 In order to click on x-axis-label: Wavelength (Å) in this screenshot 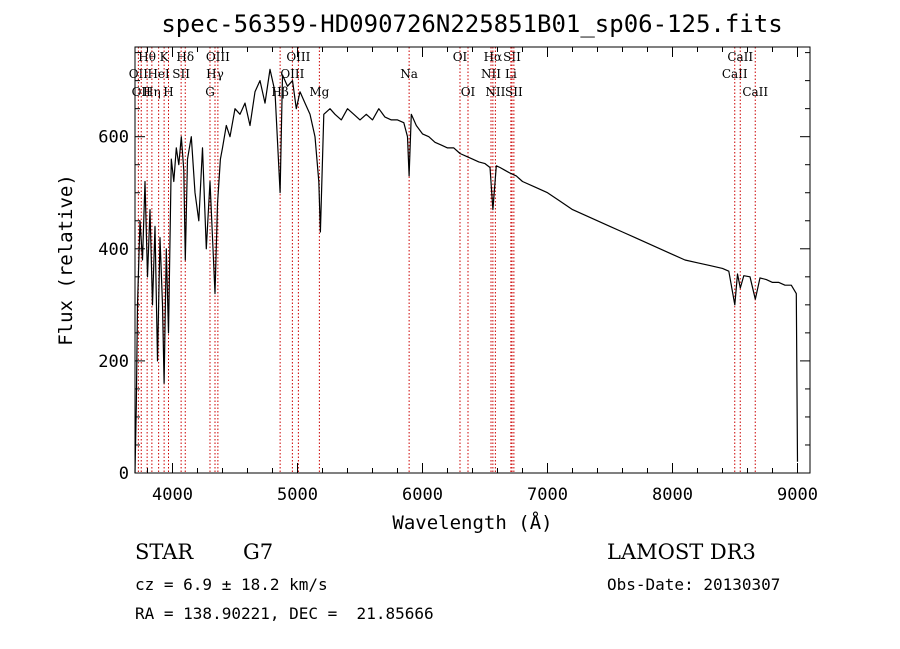, I will do `click(472, 522)`.